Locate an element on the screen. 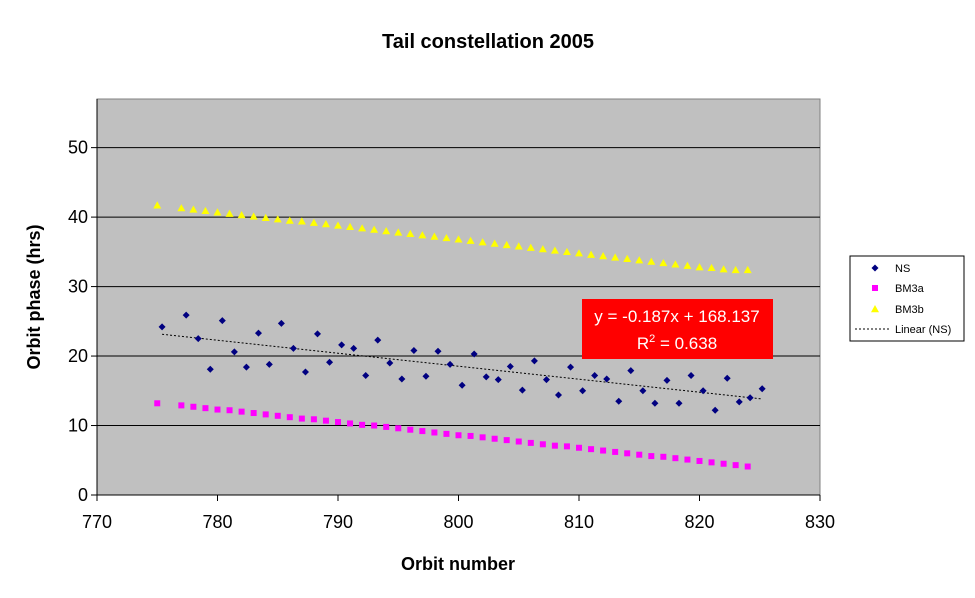  legend-marker-bm3a is located at coordinates (875, 288).